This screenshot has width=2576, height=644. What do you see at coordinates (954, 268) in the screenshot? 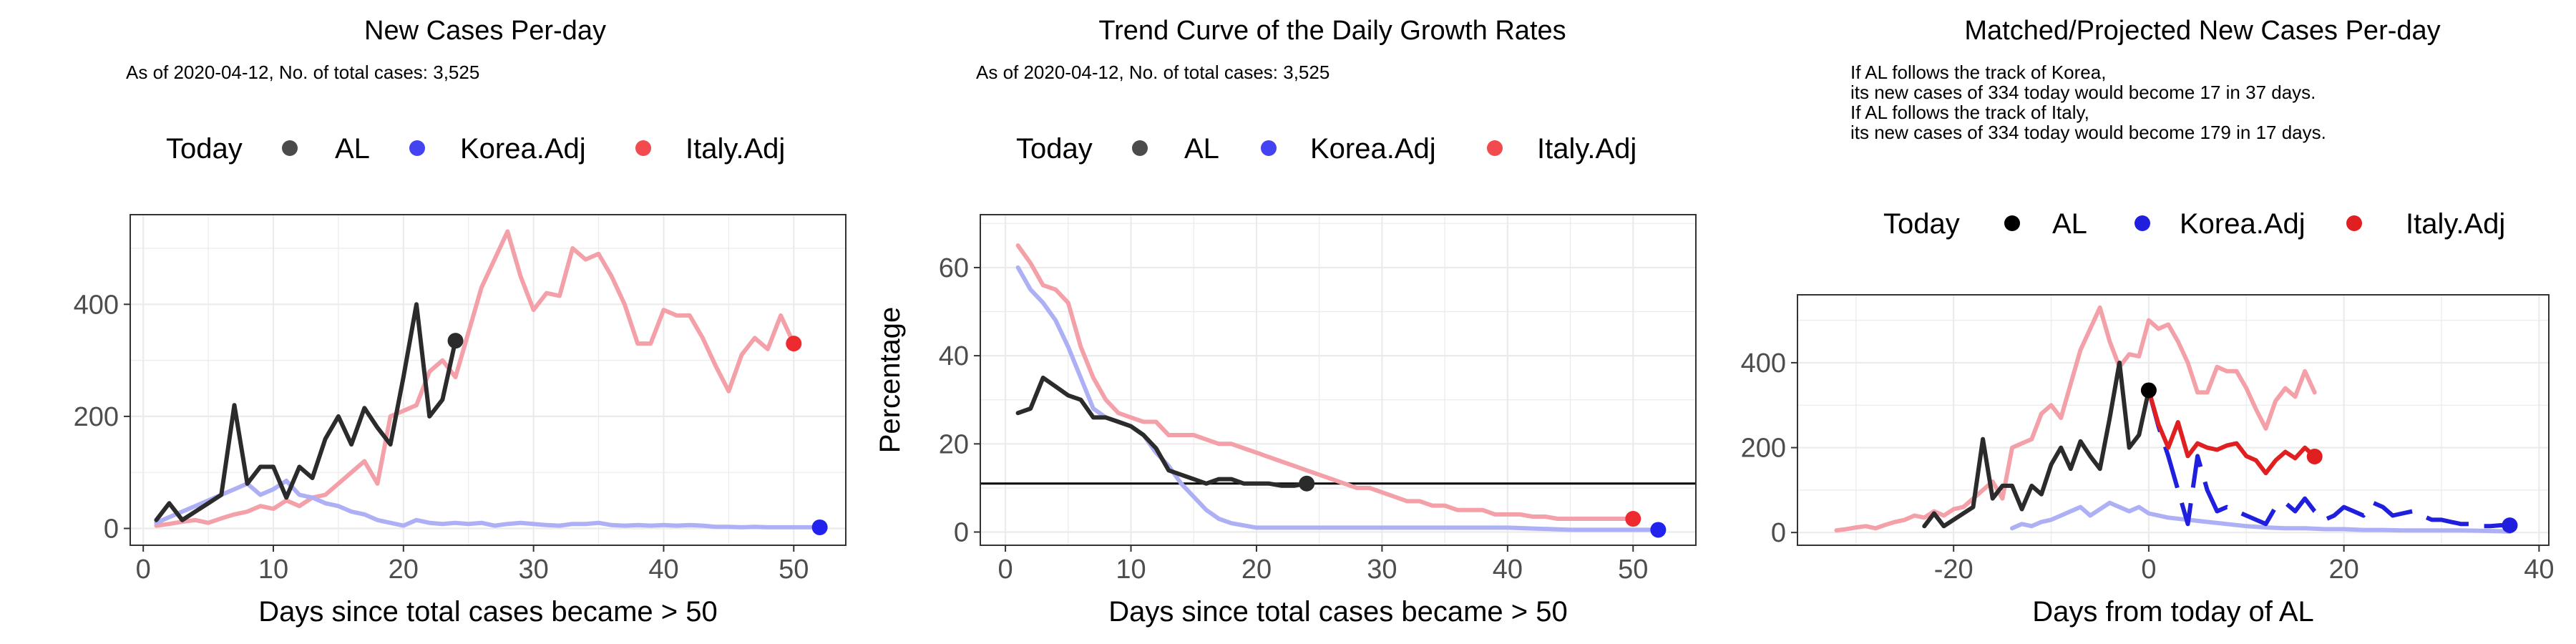
I see `y-tick-label: 60` at bounding box center [954, 268].